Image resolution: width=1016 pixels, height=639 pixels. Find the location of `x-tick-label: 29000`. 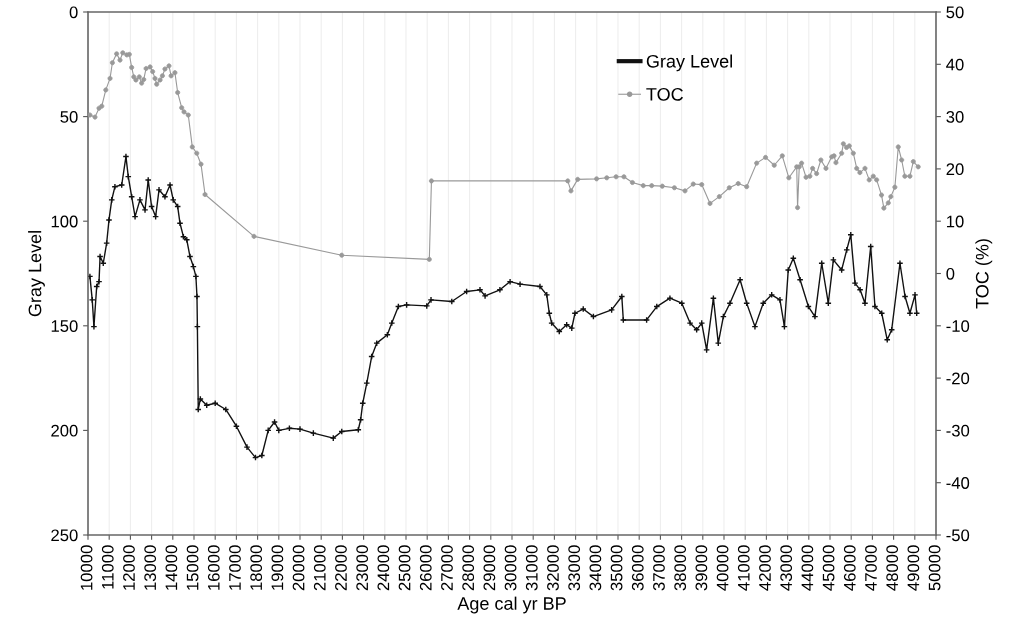

x-tick-label: 29000 is located at coordinates (489, 568).